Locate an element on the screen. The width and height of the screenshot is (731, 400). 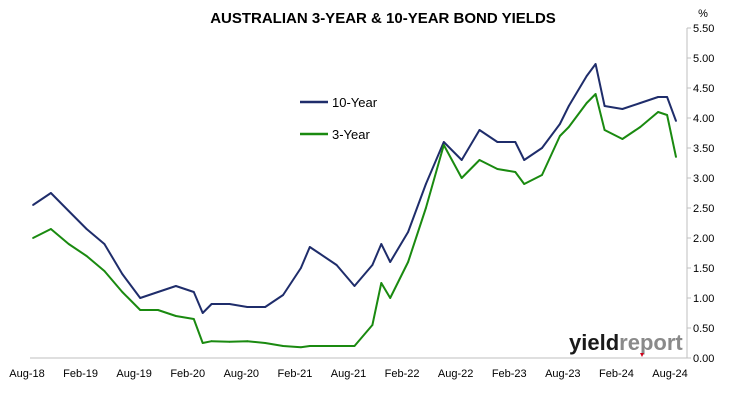
x-tick-label: Feb-24 is located at coordinates (616, 374).